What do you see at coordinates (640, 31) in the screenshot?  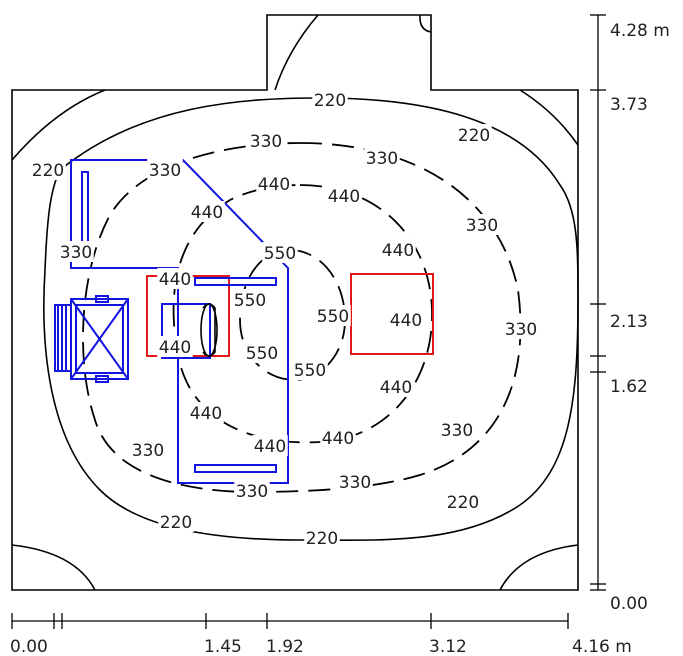 I see `y-tick-0: 4.28 m` at bounding box center [640, 31].